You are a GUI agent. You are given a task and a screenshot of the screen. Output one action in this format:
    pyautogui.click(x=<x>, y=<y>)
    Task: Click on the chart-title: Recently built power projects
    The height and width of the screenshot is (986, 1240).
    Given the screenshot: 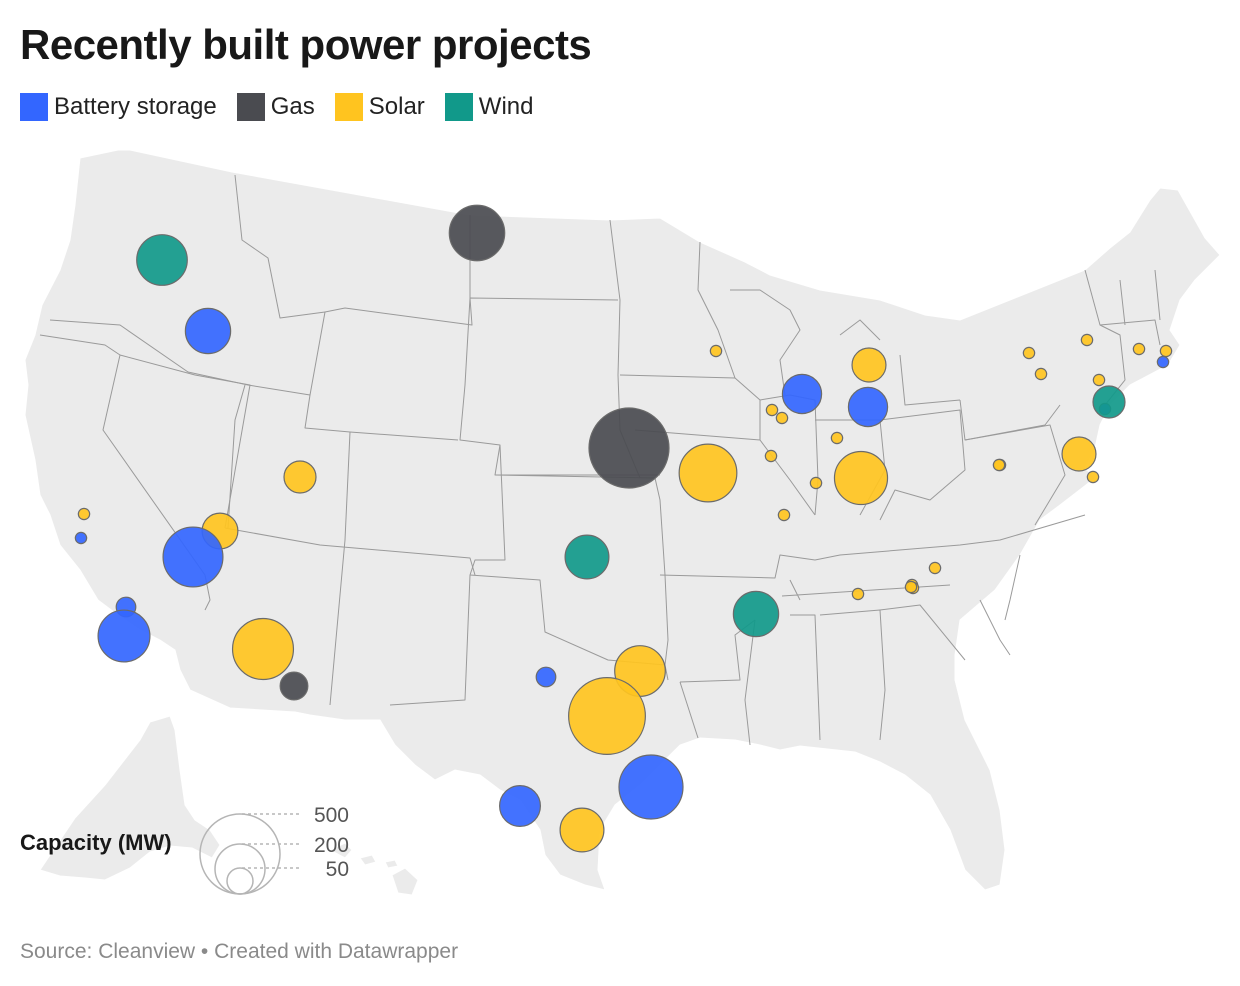 What is the action you would take?
    pyautogui.click(x=306, y=44)
    